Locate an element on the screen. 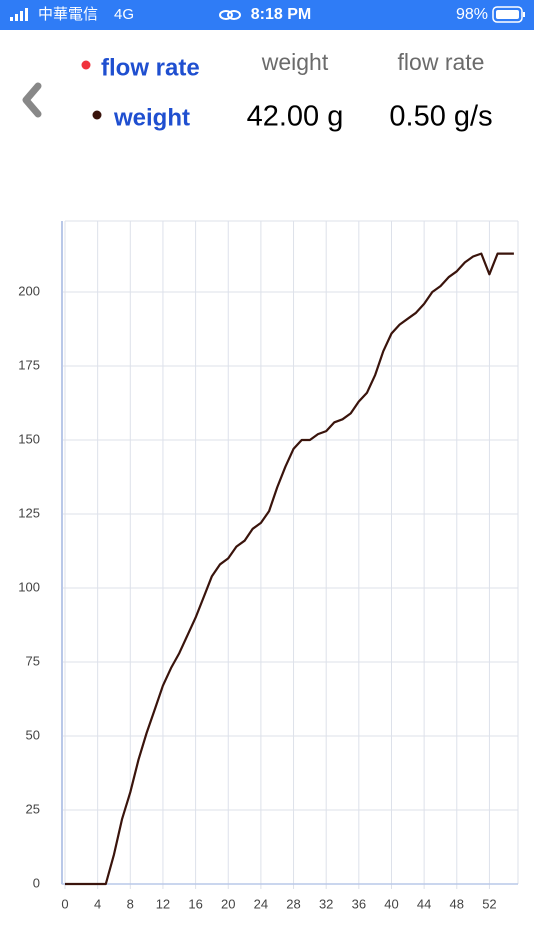 The image size is (534, 950). y-tick-label: 175 is located at coordinates (29, 364).